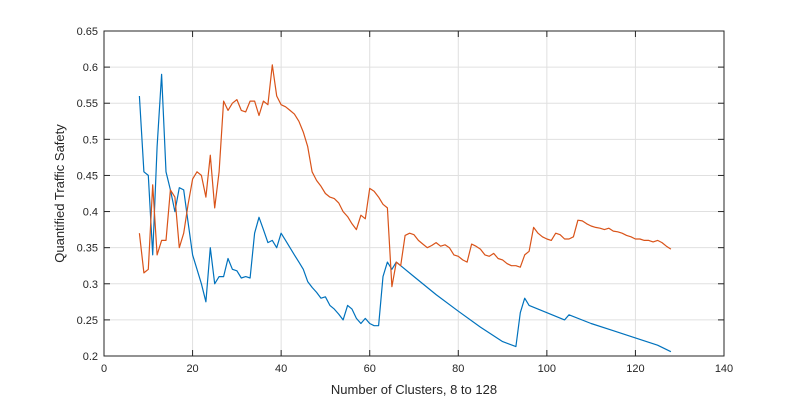 This screenshot has height=400, width=800. I want to click on y-tick-label: 0.2, so click(90, 357).